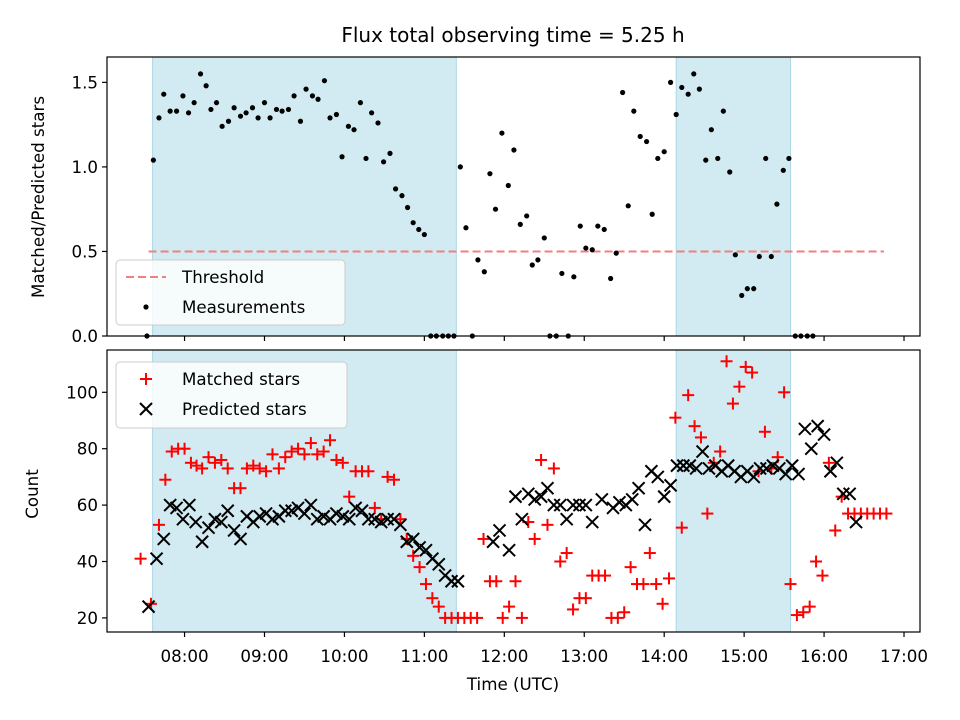  Describe the element at coordinates (544, 338) in the screenshot. I see `top-x-axis-ticks` at that location.